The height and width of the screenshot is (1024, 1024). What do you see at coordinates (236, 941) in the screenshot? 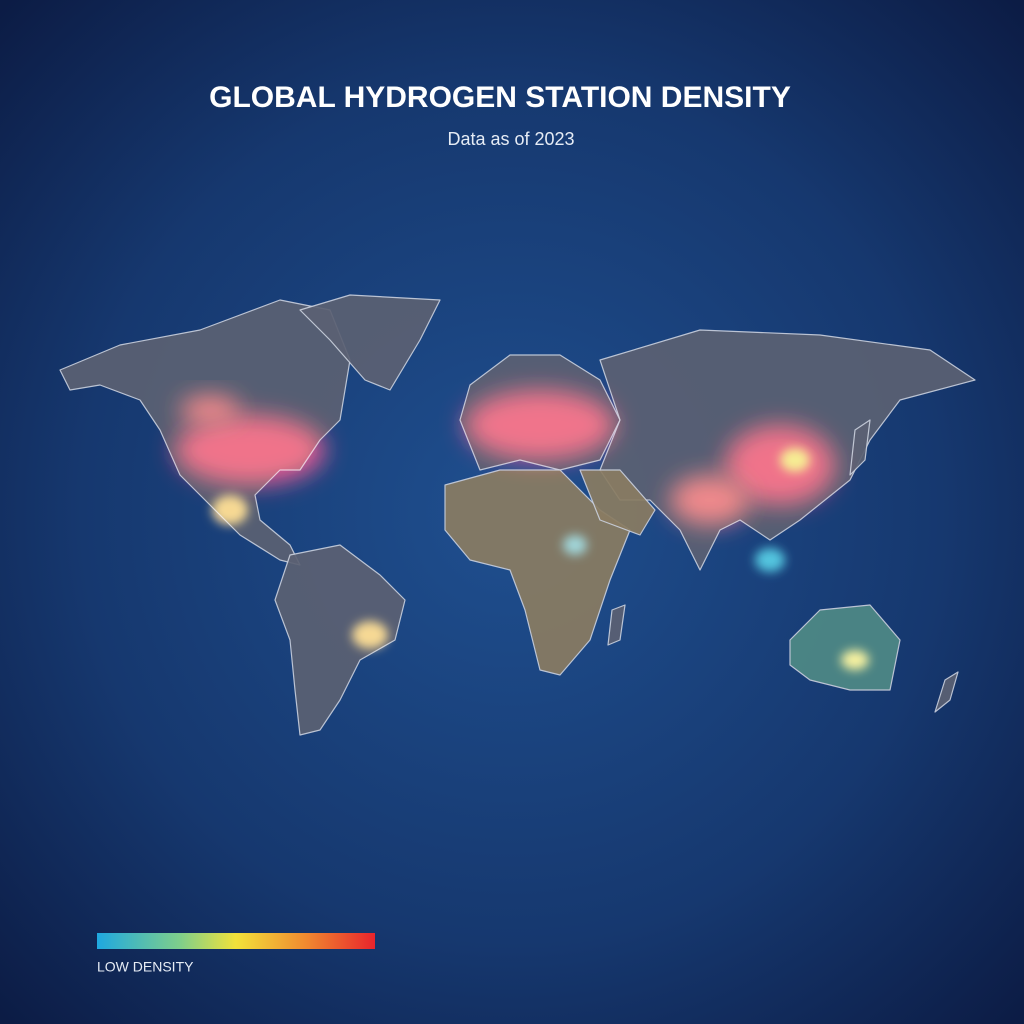
I see `legend-bar` at bounding box center [236, 941].